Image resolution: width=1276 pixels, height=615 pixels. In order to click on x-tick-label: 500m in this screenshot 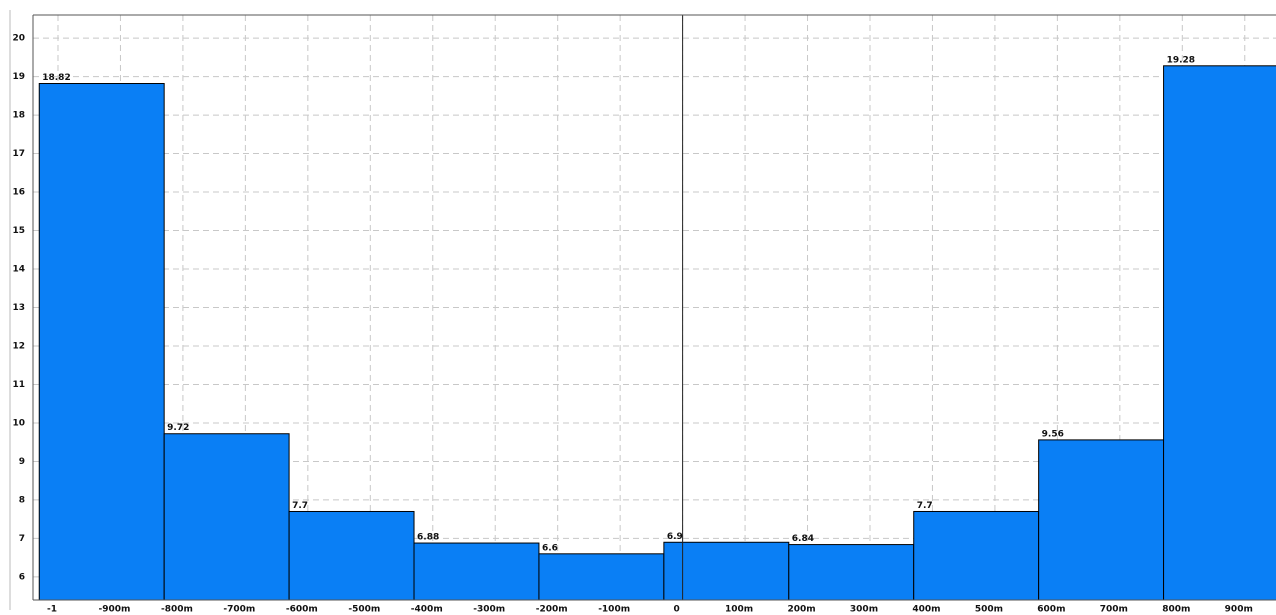, I will do `click(989, 610)`.